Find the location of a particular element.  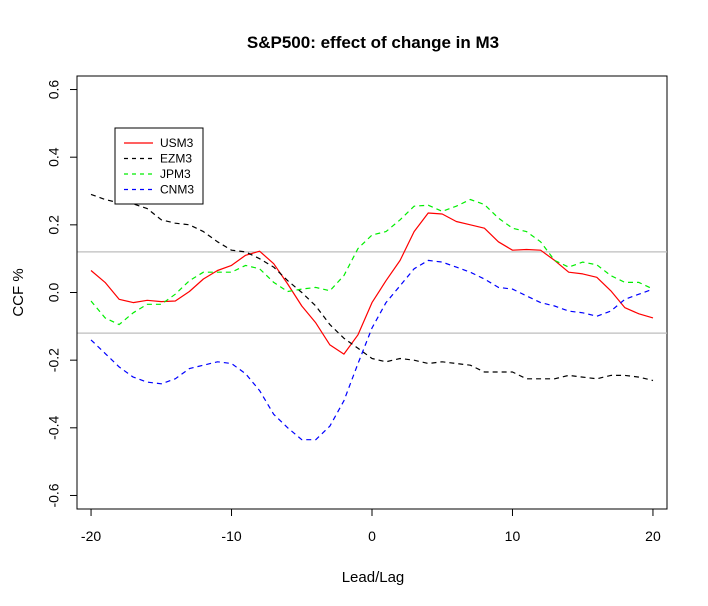

y-axis-label: CCF % is located at coordinates (18, 292).